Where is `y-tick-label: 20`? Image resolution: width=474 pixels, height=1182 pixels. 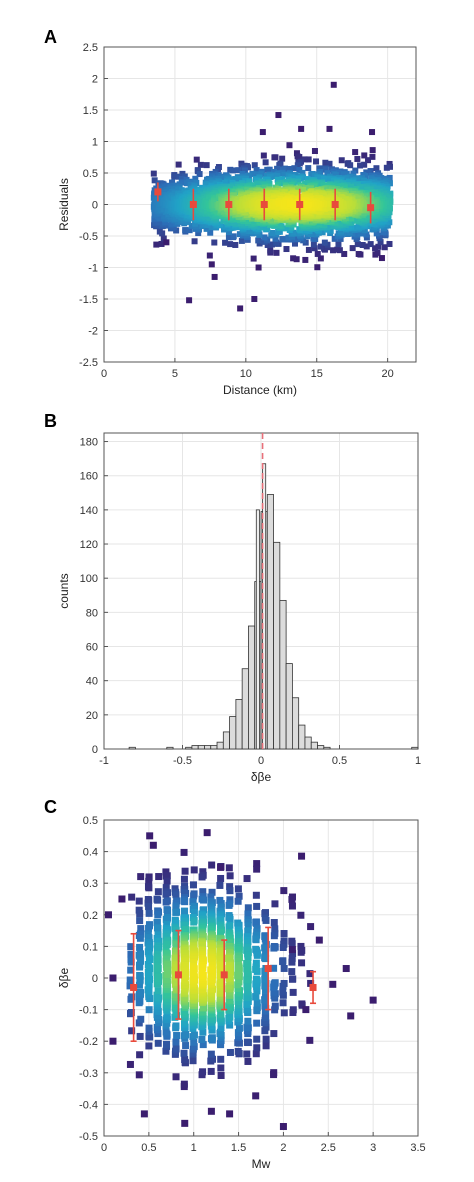 y-tick-label: 20 is located at coordinates (92, 716).